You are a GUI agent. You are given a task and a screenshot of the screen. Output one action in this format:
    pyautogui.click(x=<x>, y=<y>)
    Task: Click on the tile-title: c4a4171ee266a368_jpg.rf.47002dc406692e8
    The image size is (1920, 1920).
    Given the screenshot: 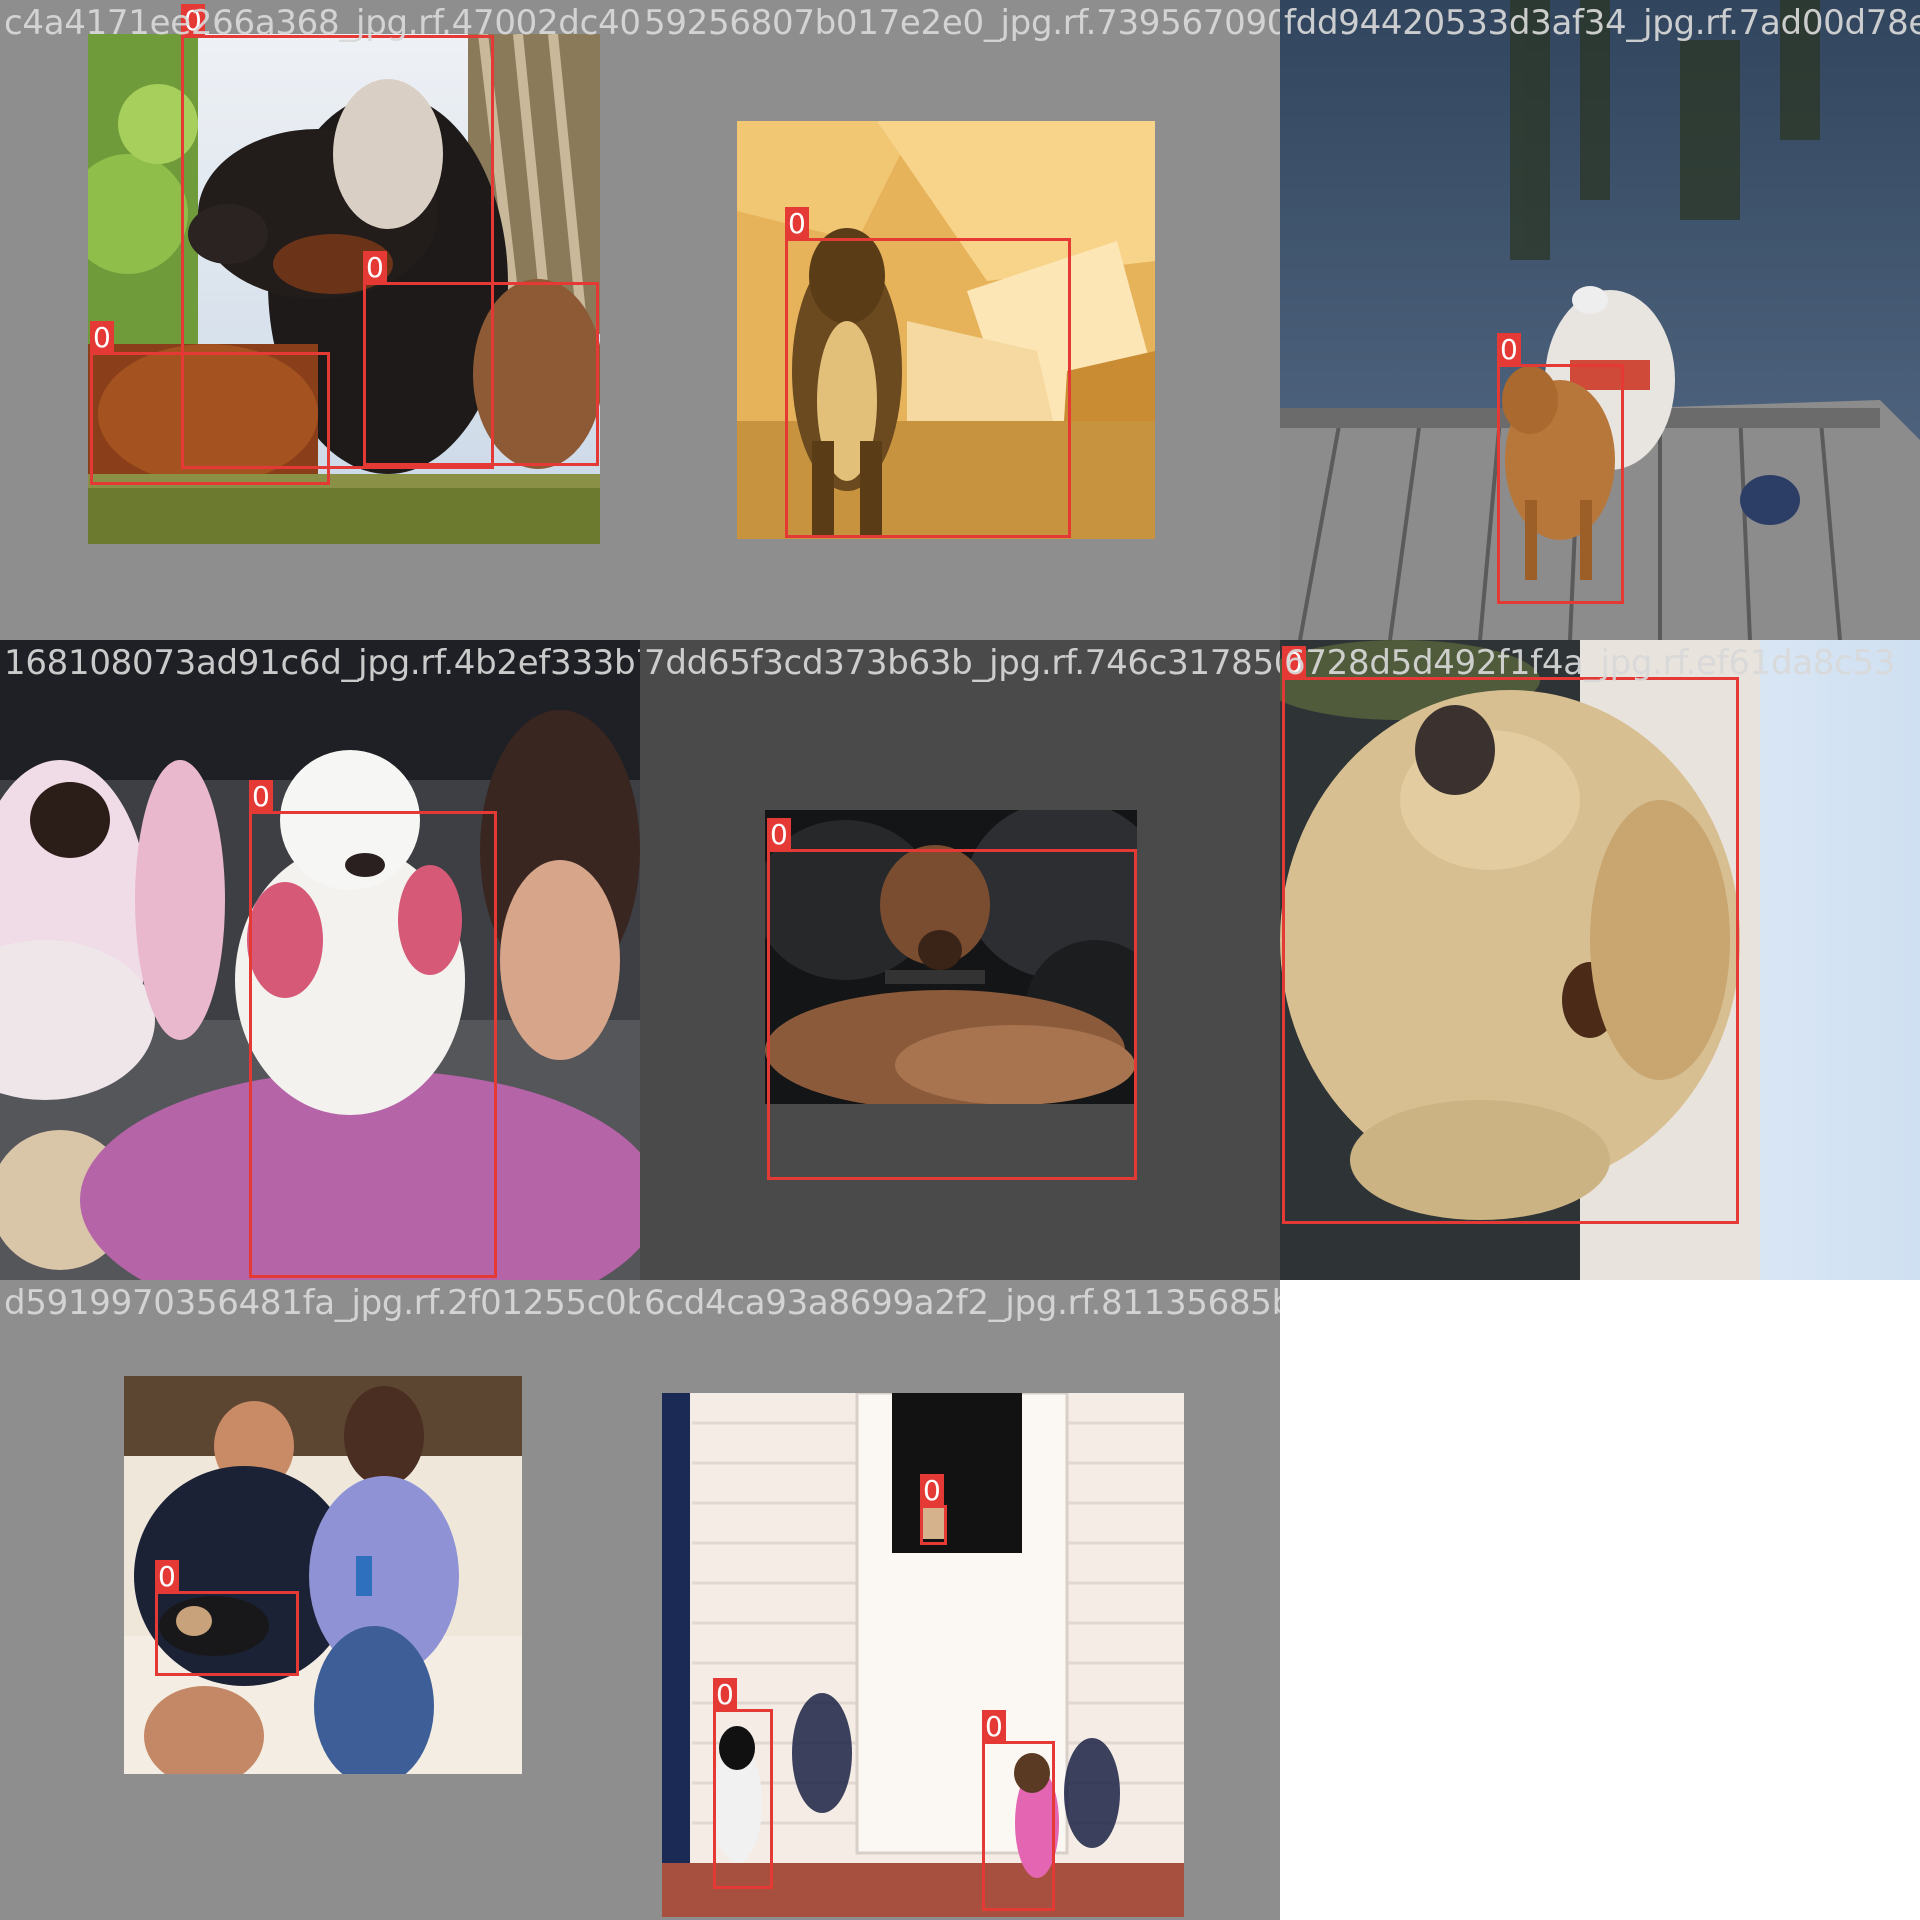 What is the action you would take?
    pyautogui.click(x=322, y=23)
    